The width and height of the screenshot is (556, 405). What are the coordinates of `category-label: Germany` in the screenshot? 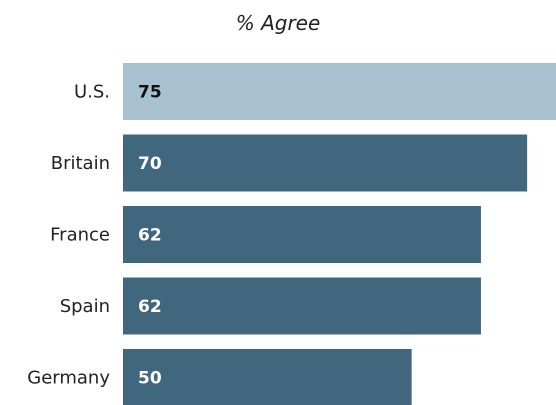 It's located at (68, 378).